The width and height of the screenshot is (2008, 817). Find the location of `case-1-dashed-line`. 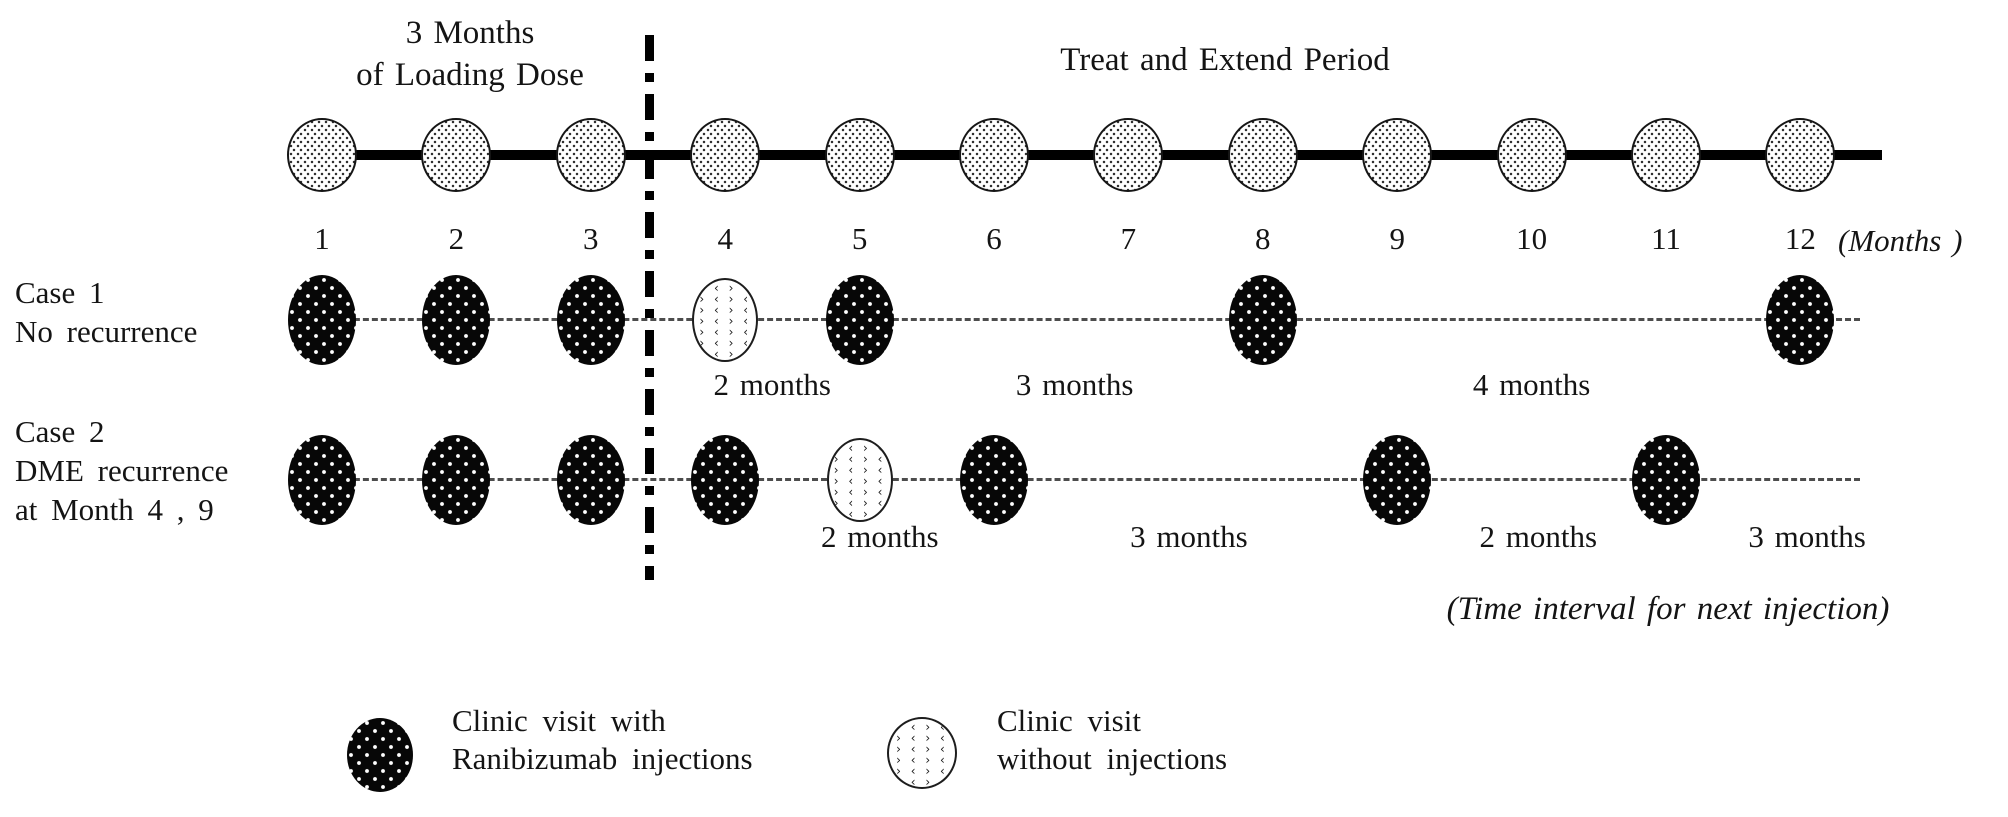

case-1-dashed-line is located at coordinates (1080, 319).